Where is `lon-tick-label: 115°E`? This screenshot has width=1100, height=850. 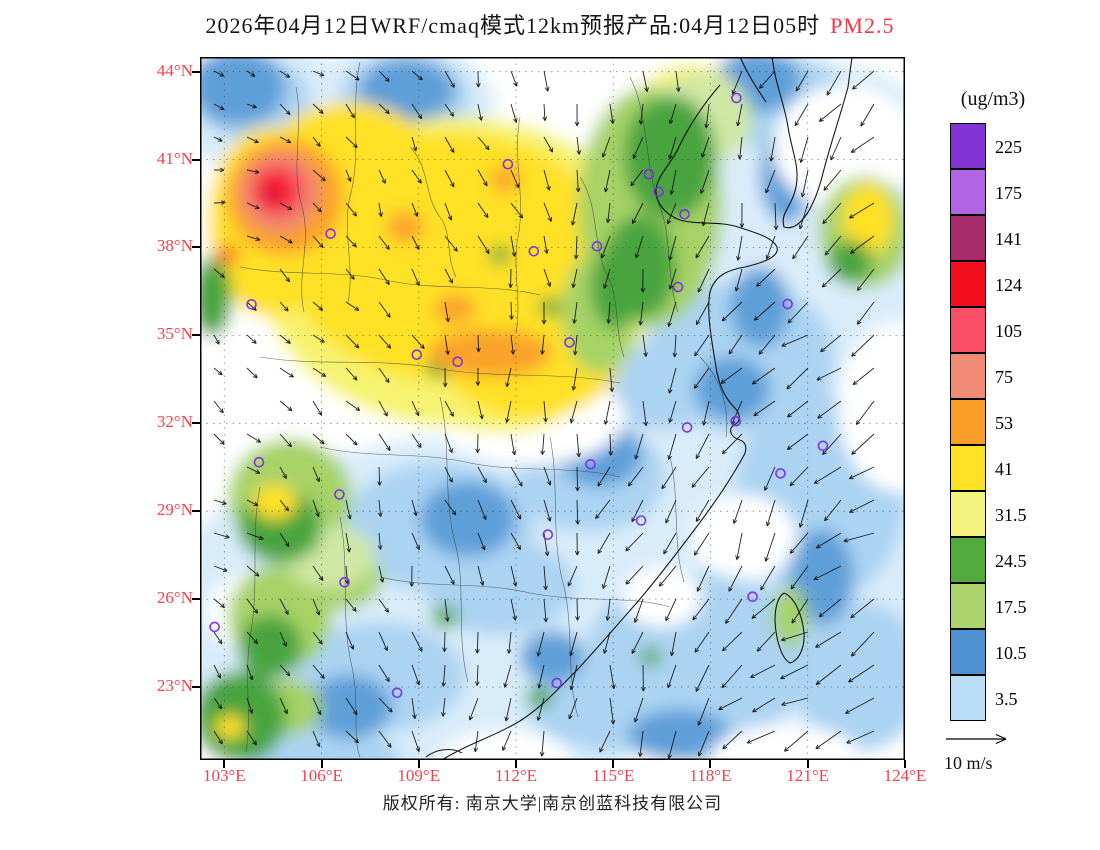
lon-tick-label: 115°E is located at coordinates (613, 775).